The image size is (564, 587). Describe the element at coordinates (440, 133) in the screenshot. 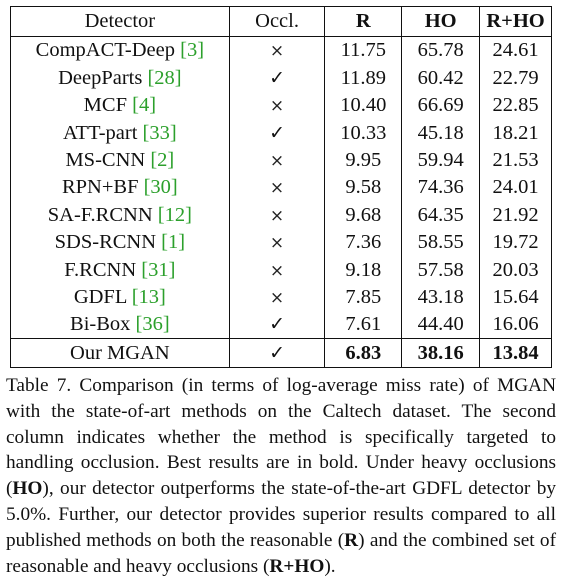

I see `ho-value: 45.18` at that location.